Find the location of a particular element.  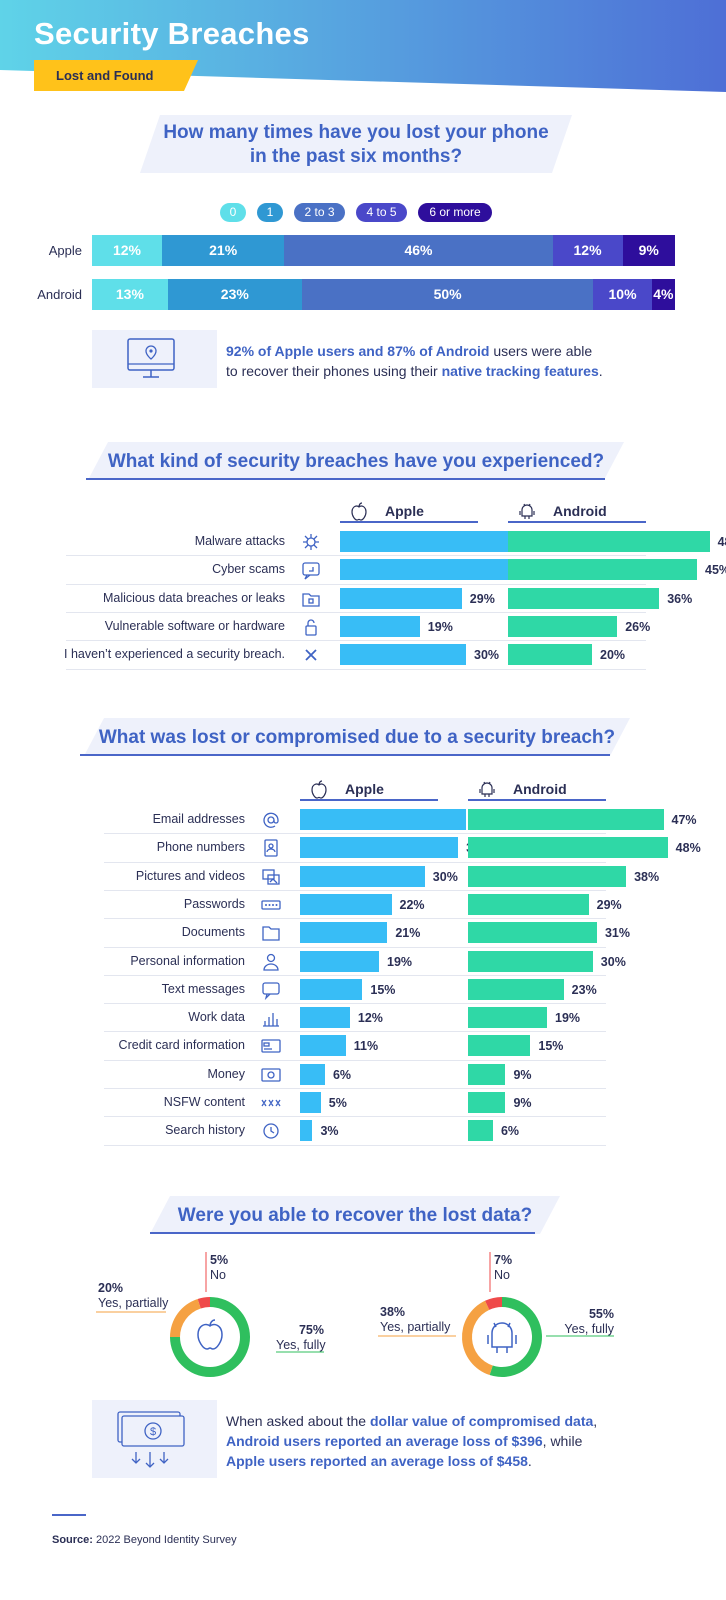

loss-t7: . is located at coordinates (529, 1461).